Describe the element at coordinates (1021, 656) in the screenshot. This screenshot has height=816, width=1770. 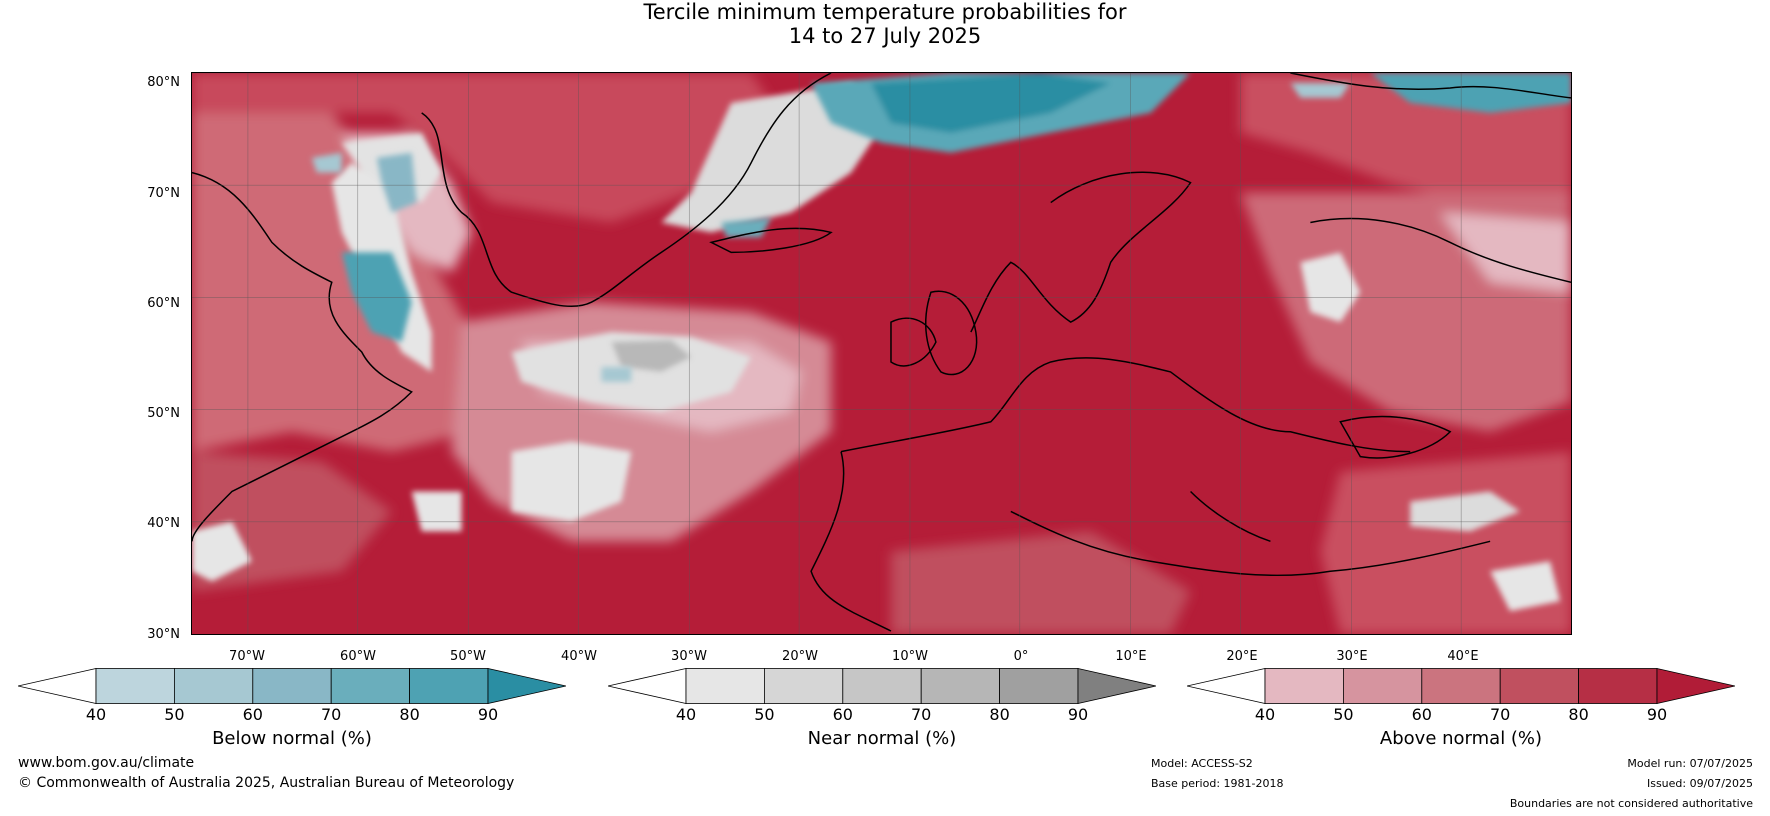
I see `lon-label-0: 0°` at that location.